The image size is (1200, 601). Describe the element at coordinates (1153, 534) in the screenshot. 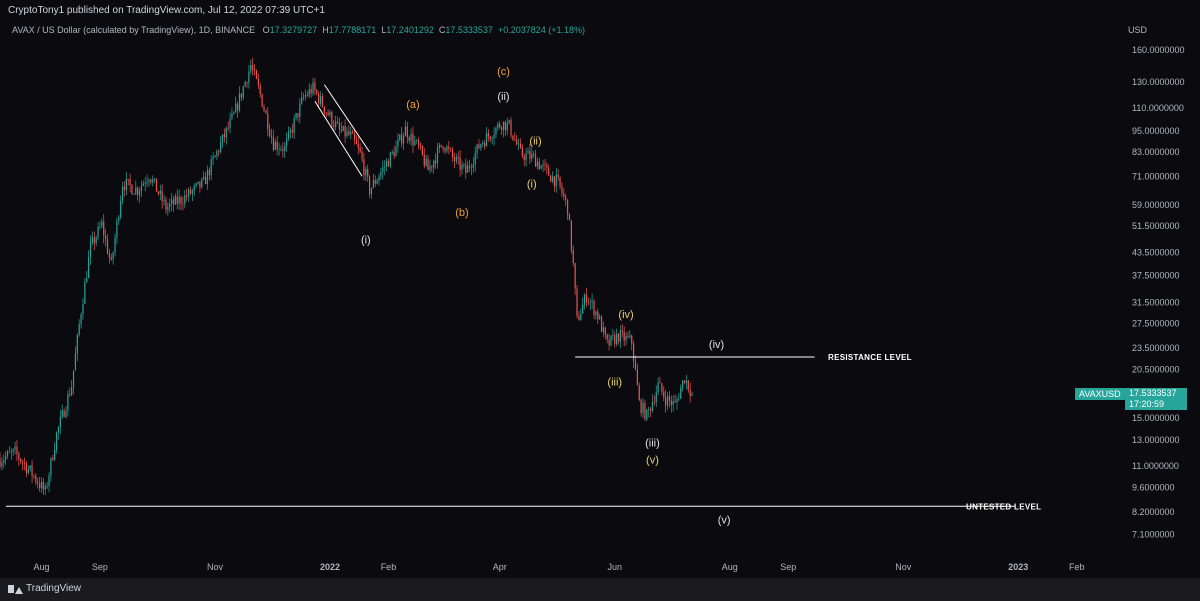

I see `price-tick-label: 7.1000000` at that location.